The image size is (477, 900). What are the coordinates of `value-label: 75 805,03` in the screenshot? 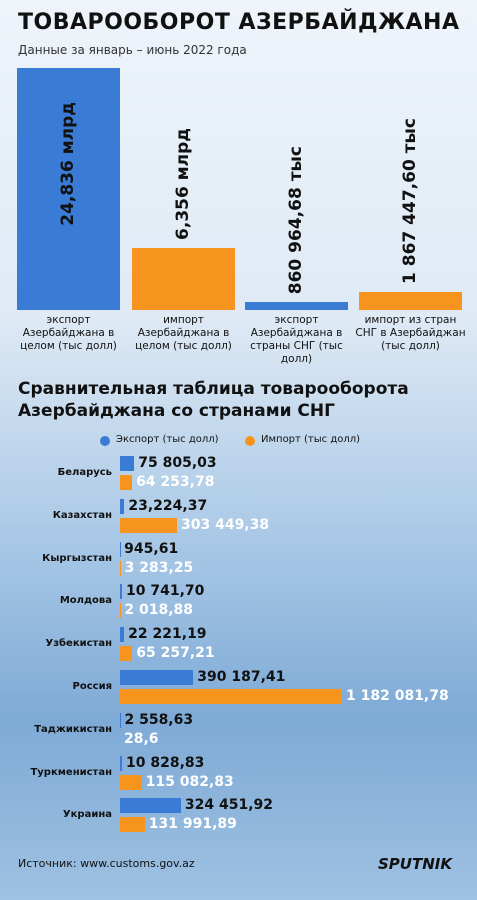 It's located at (177, 463).